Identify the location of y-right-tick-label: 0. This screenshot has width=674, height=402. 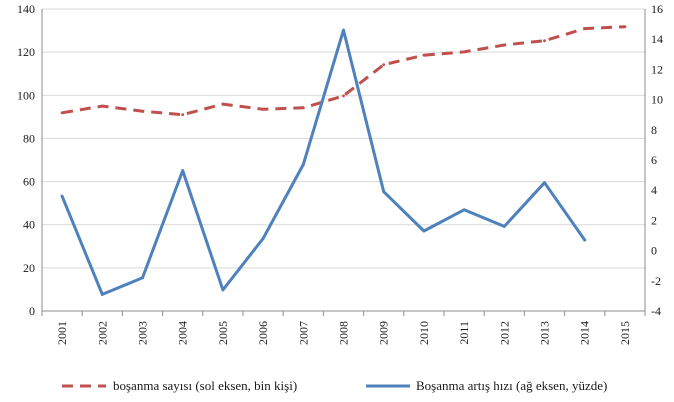
(654, 251).